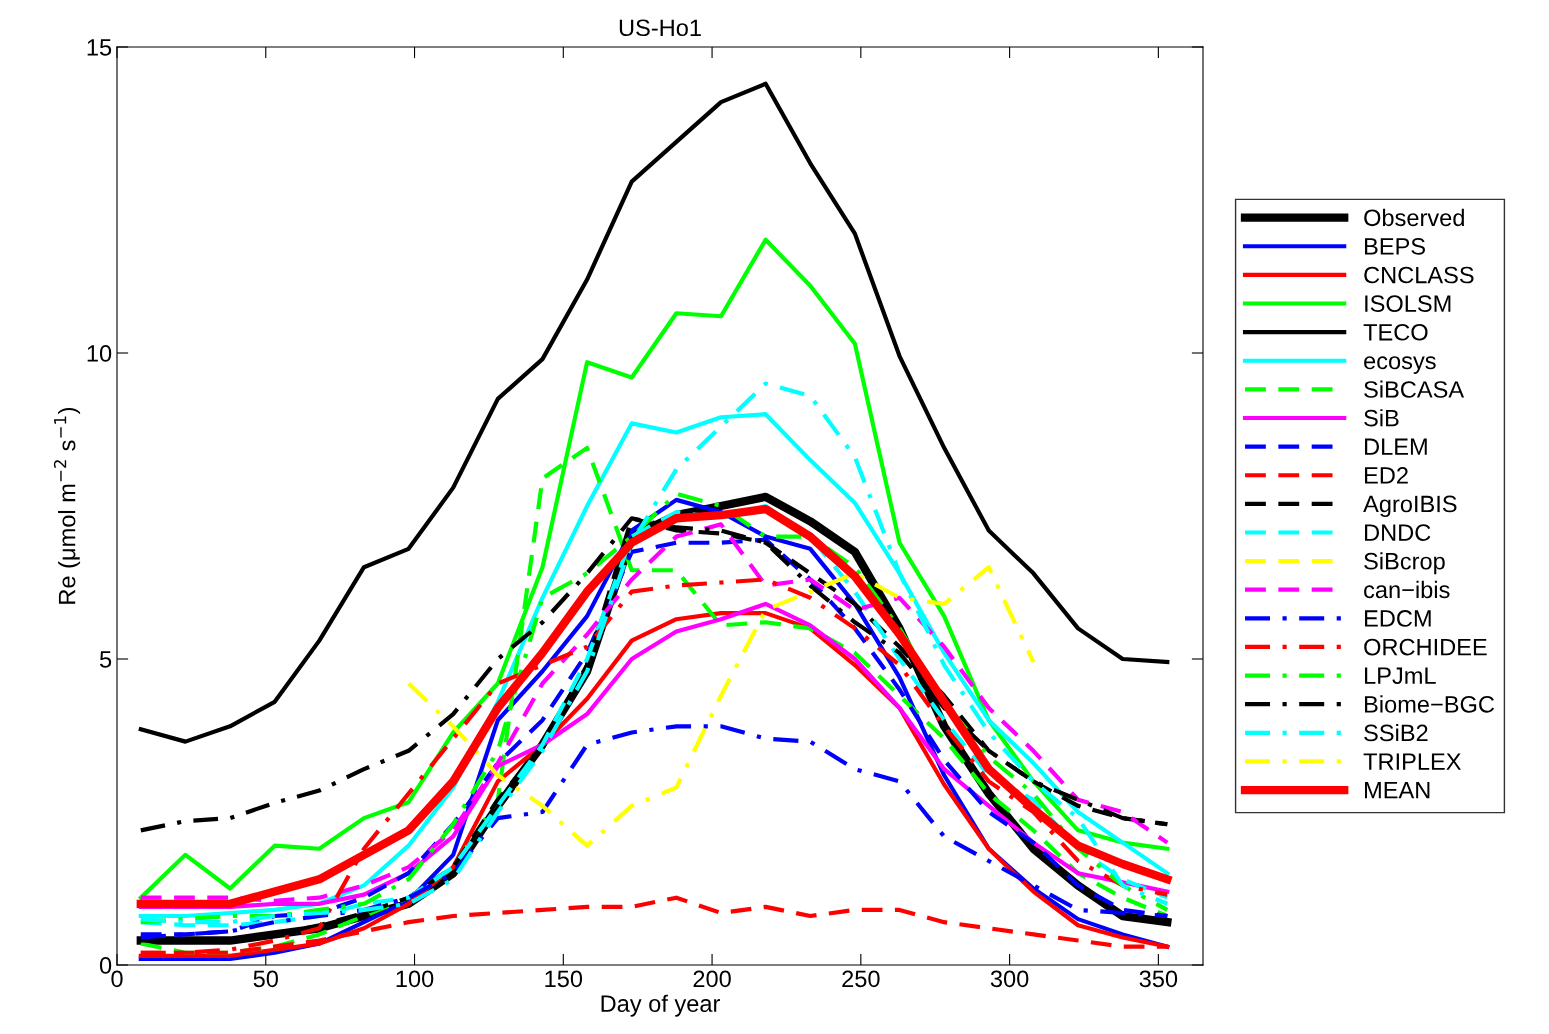  Describe the element at coordinates (99, 353) in the screenshot. I see `y-tick-label: 10` at that location.